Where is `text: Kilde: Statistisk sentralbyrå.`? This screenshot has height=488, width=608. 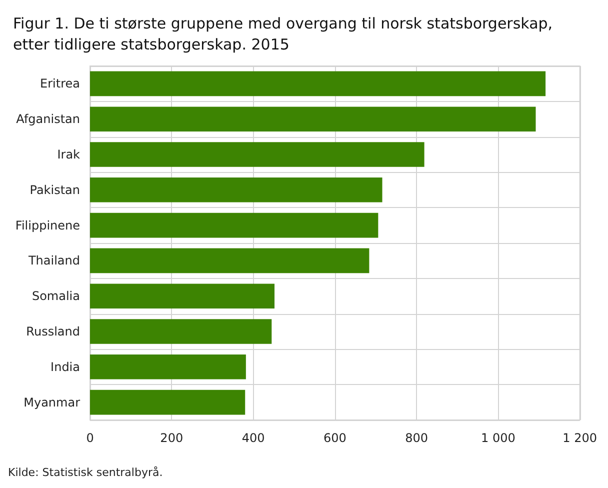 text: Kilde: Statistisk sentralbyrå. is located at coordinates (85, 472).